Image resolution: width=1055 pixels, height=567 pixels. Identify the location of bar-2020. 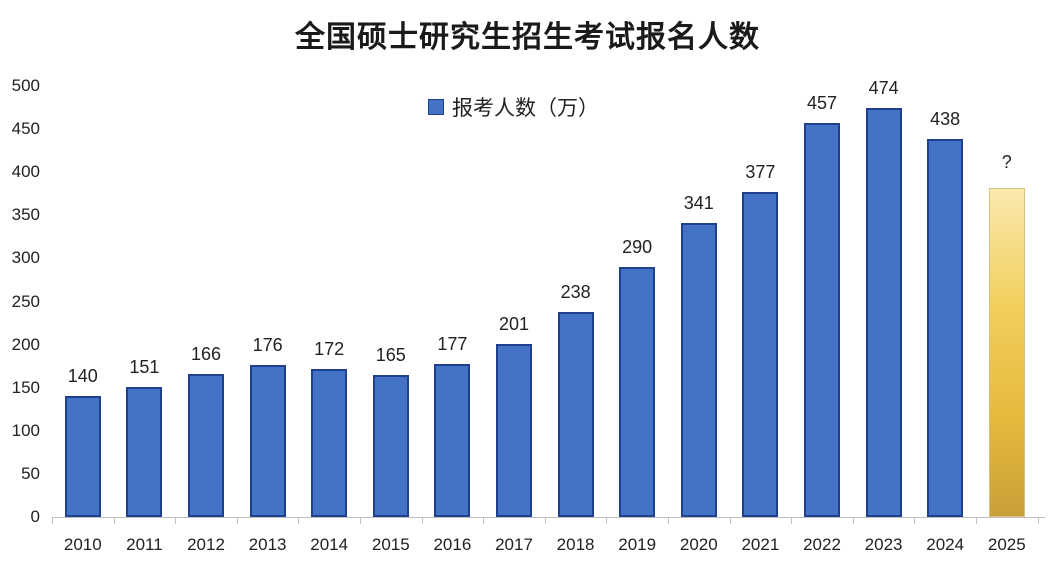
(698, 370).